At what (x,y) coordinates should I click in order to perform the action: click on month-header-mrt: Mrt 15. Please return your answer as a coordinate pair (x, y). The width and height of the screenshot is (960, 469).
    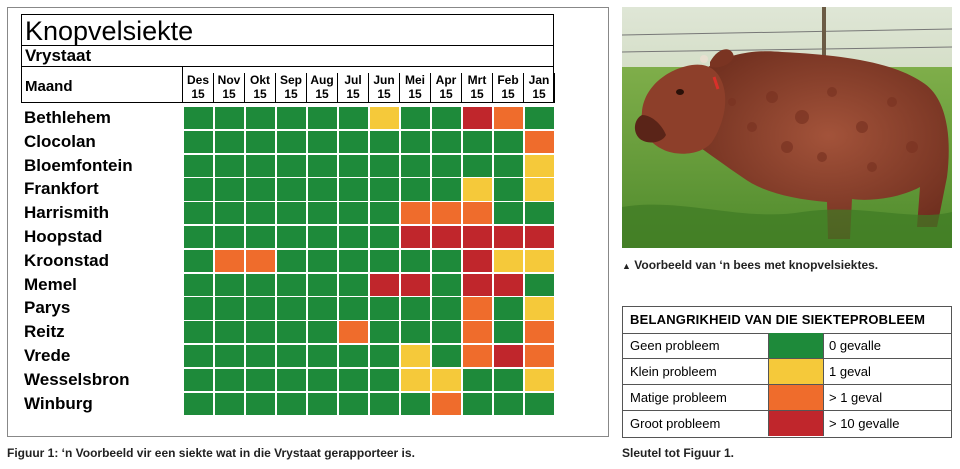
    Looking at the image, I should click on (477, 88).